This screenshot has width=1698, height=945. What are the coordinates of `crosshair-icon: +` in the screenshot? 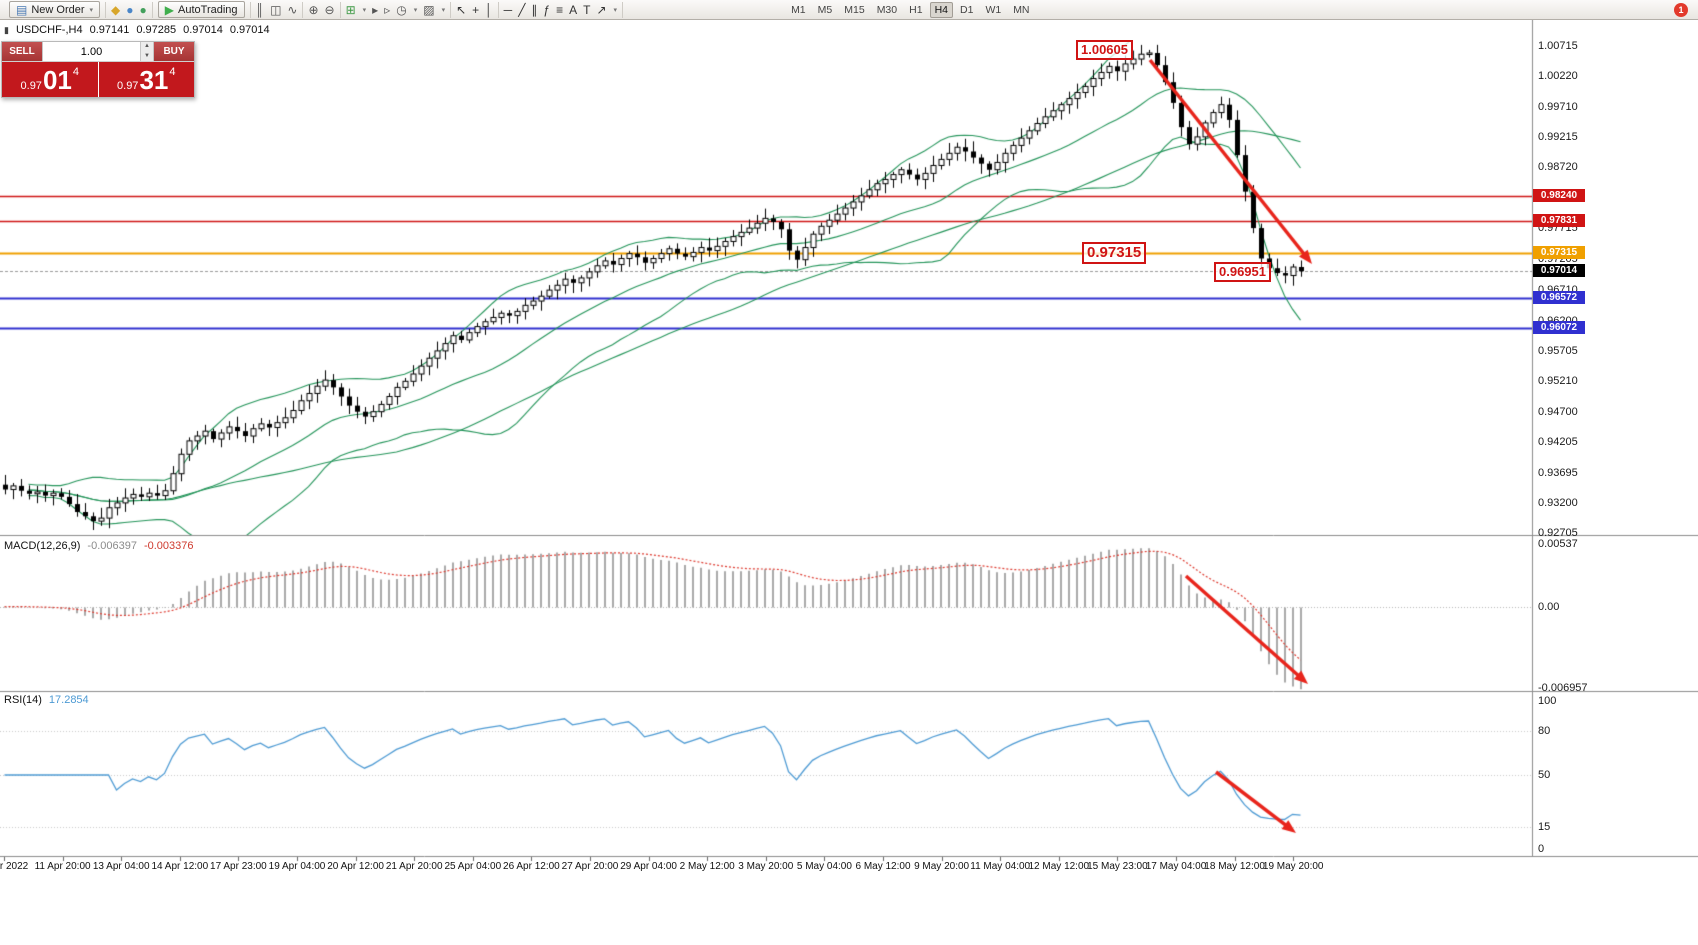 It's located at (476, 9).